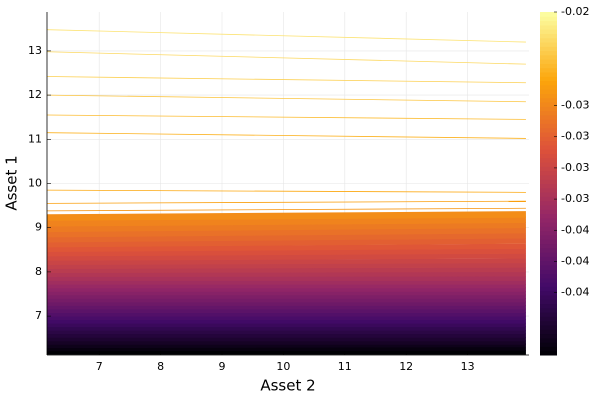 This screenshot has width=600, height=400. I want to click on x-tick-label: 7, so click(99, 366).